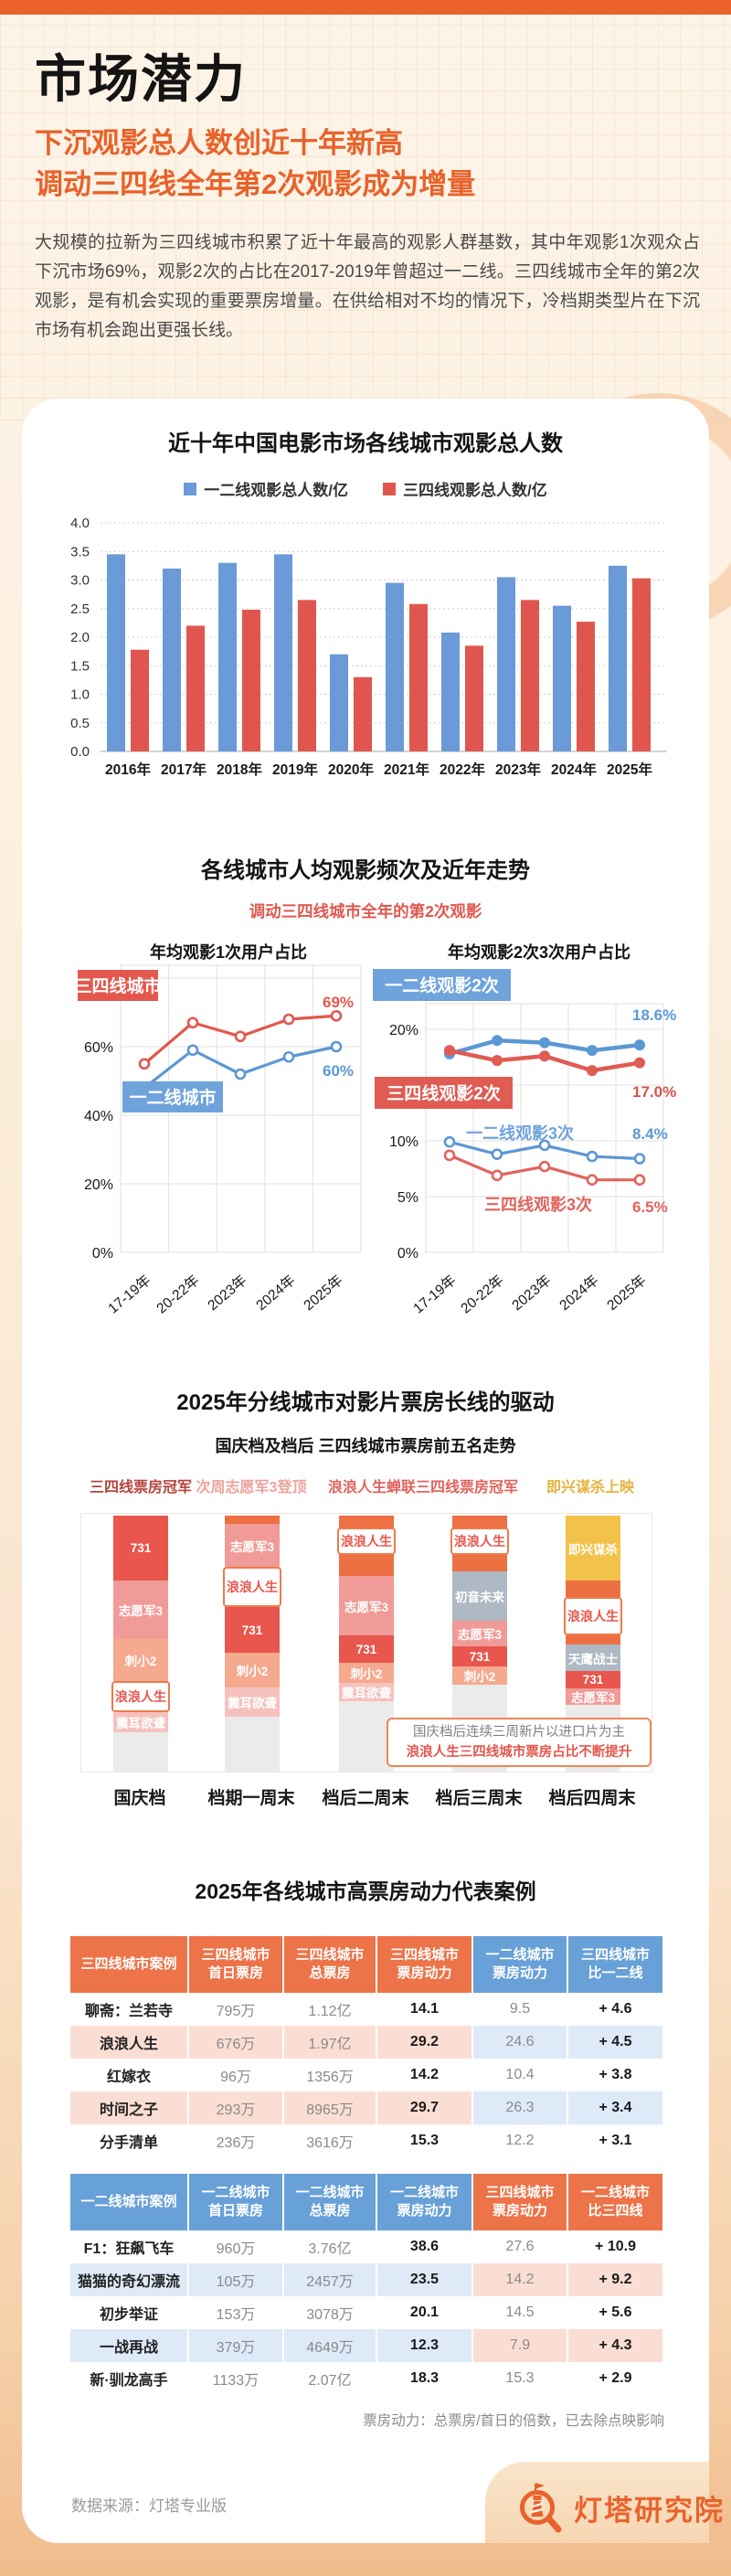  What do you see at coordinates (615, 2043) in the screenshot?
I see `cell-value: + 4.5` at bounding box center [615, 2043].